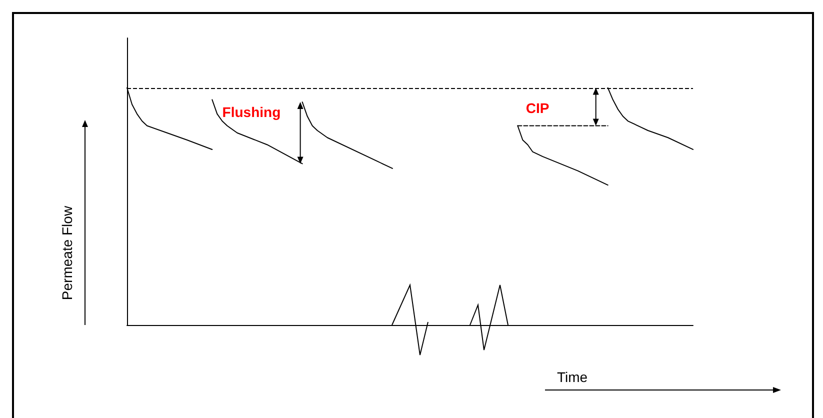  Describe the element at coordinates (538, 108) in the screenshot. I see `annotation: CIP` at that location.